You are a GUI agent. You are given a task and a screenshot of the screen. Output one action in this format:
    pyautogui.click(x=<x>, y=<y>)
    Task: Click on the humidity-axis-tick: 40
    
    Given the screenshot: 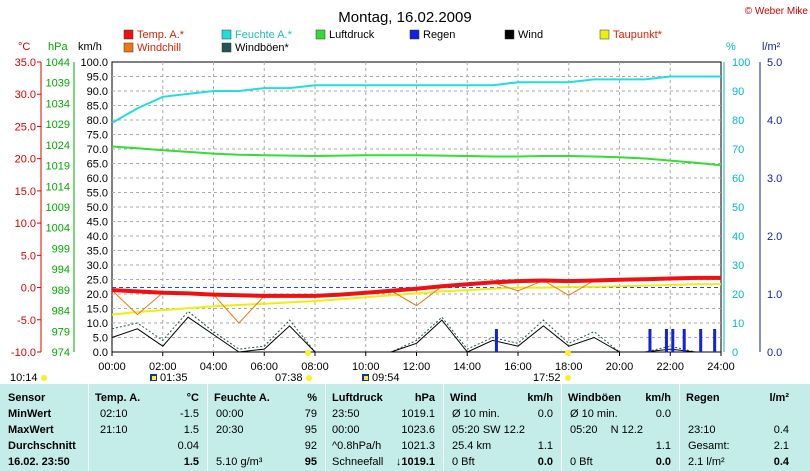 What is the action you would take?
    pyautogui.click(x=738, y=237)
    